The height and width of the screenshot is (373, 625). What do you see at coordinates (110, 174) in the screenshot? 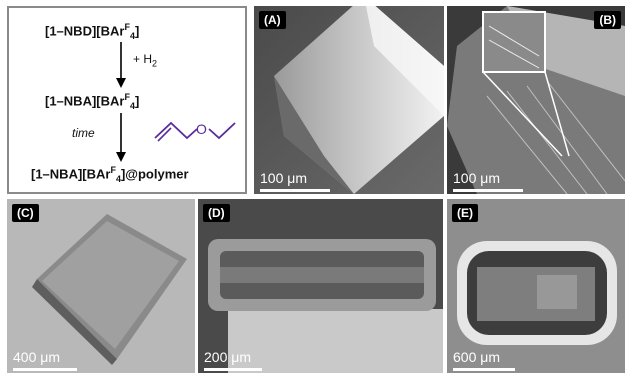
I see `scheme-line-polymer: [1–NBA][BArF4]@polymer` at bounding box center [110, 174].